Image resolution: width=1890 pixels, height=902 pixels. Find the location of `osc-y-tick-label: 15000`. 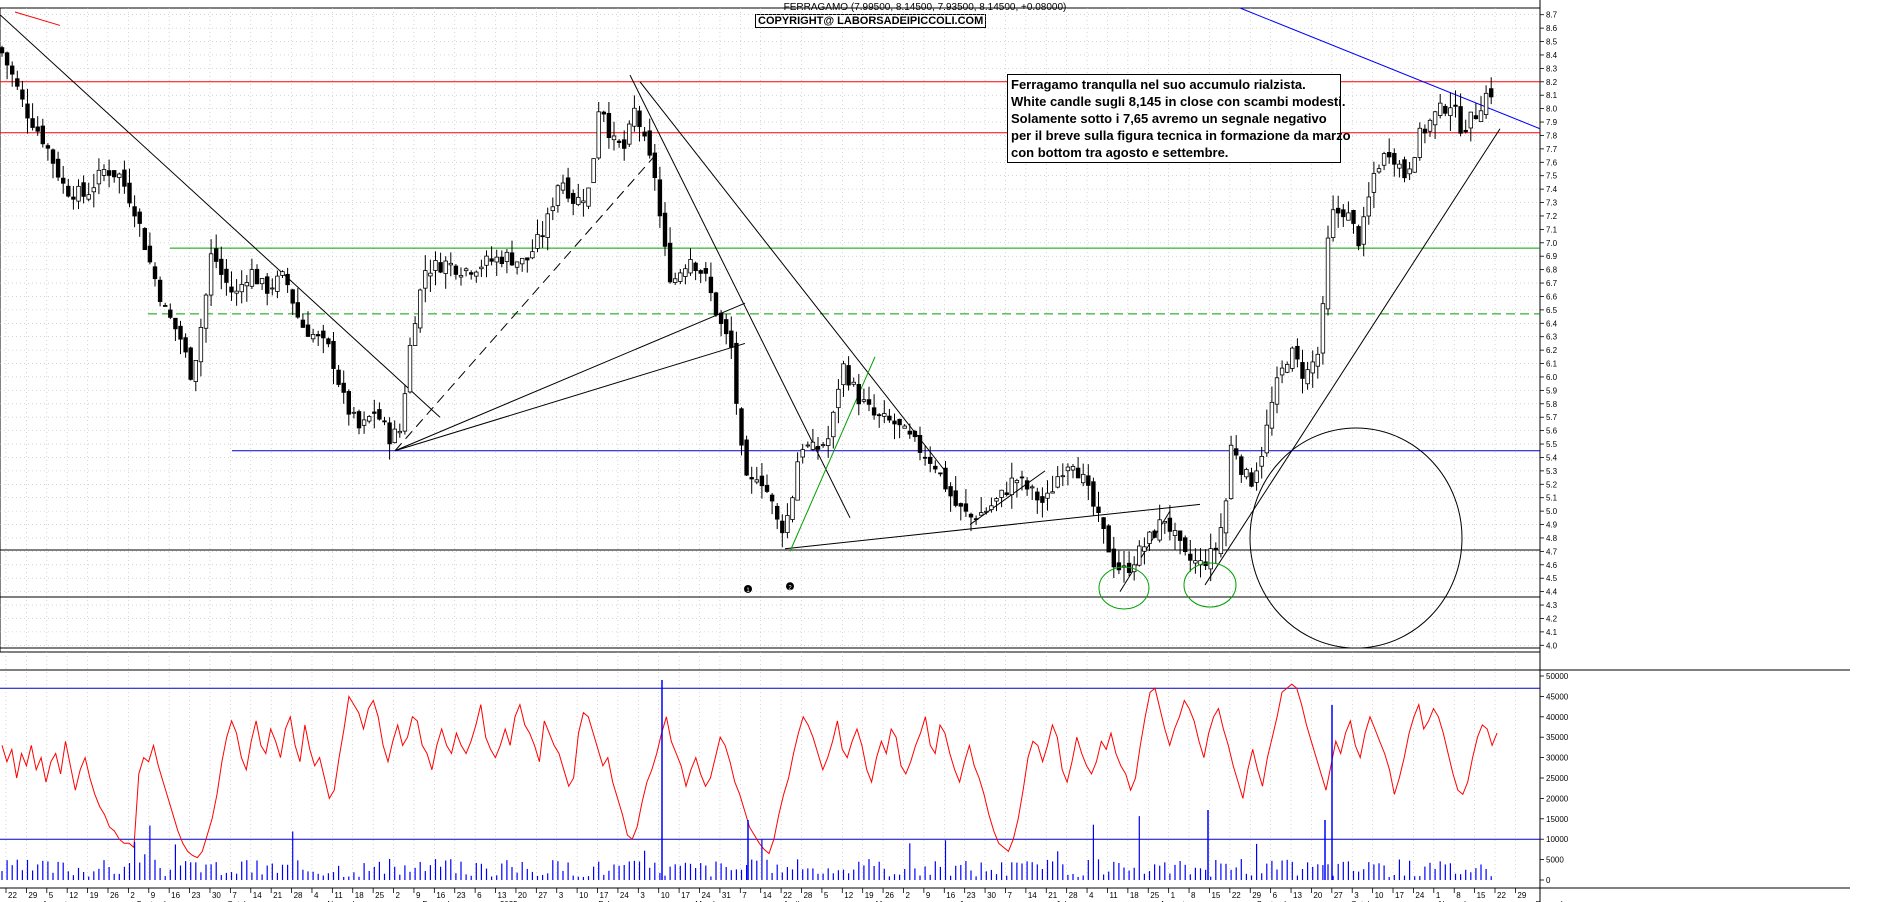

osc-y-tick-label: 15000 is located at coordinates (1557, 819).